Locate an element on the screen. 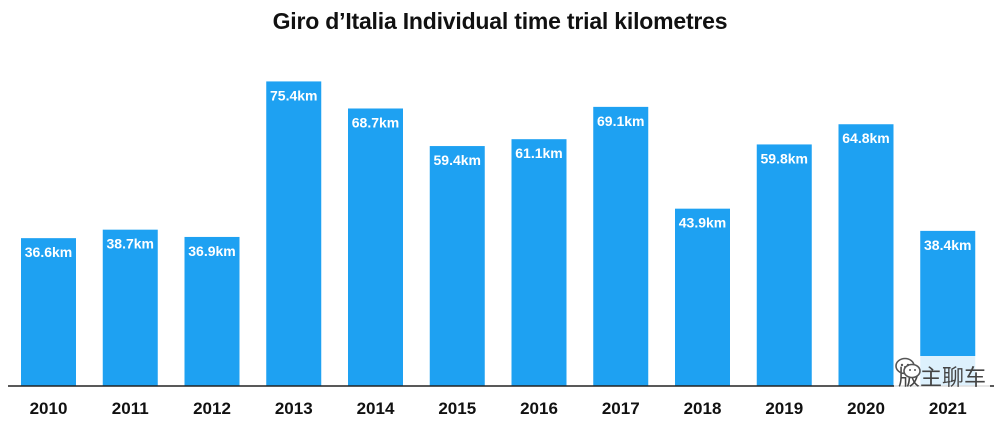 The height and width of the screenshot is (426, 1000). bar-2011 is located at coordinates (130, 307).